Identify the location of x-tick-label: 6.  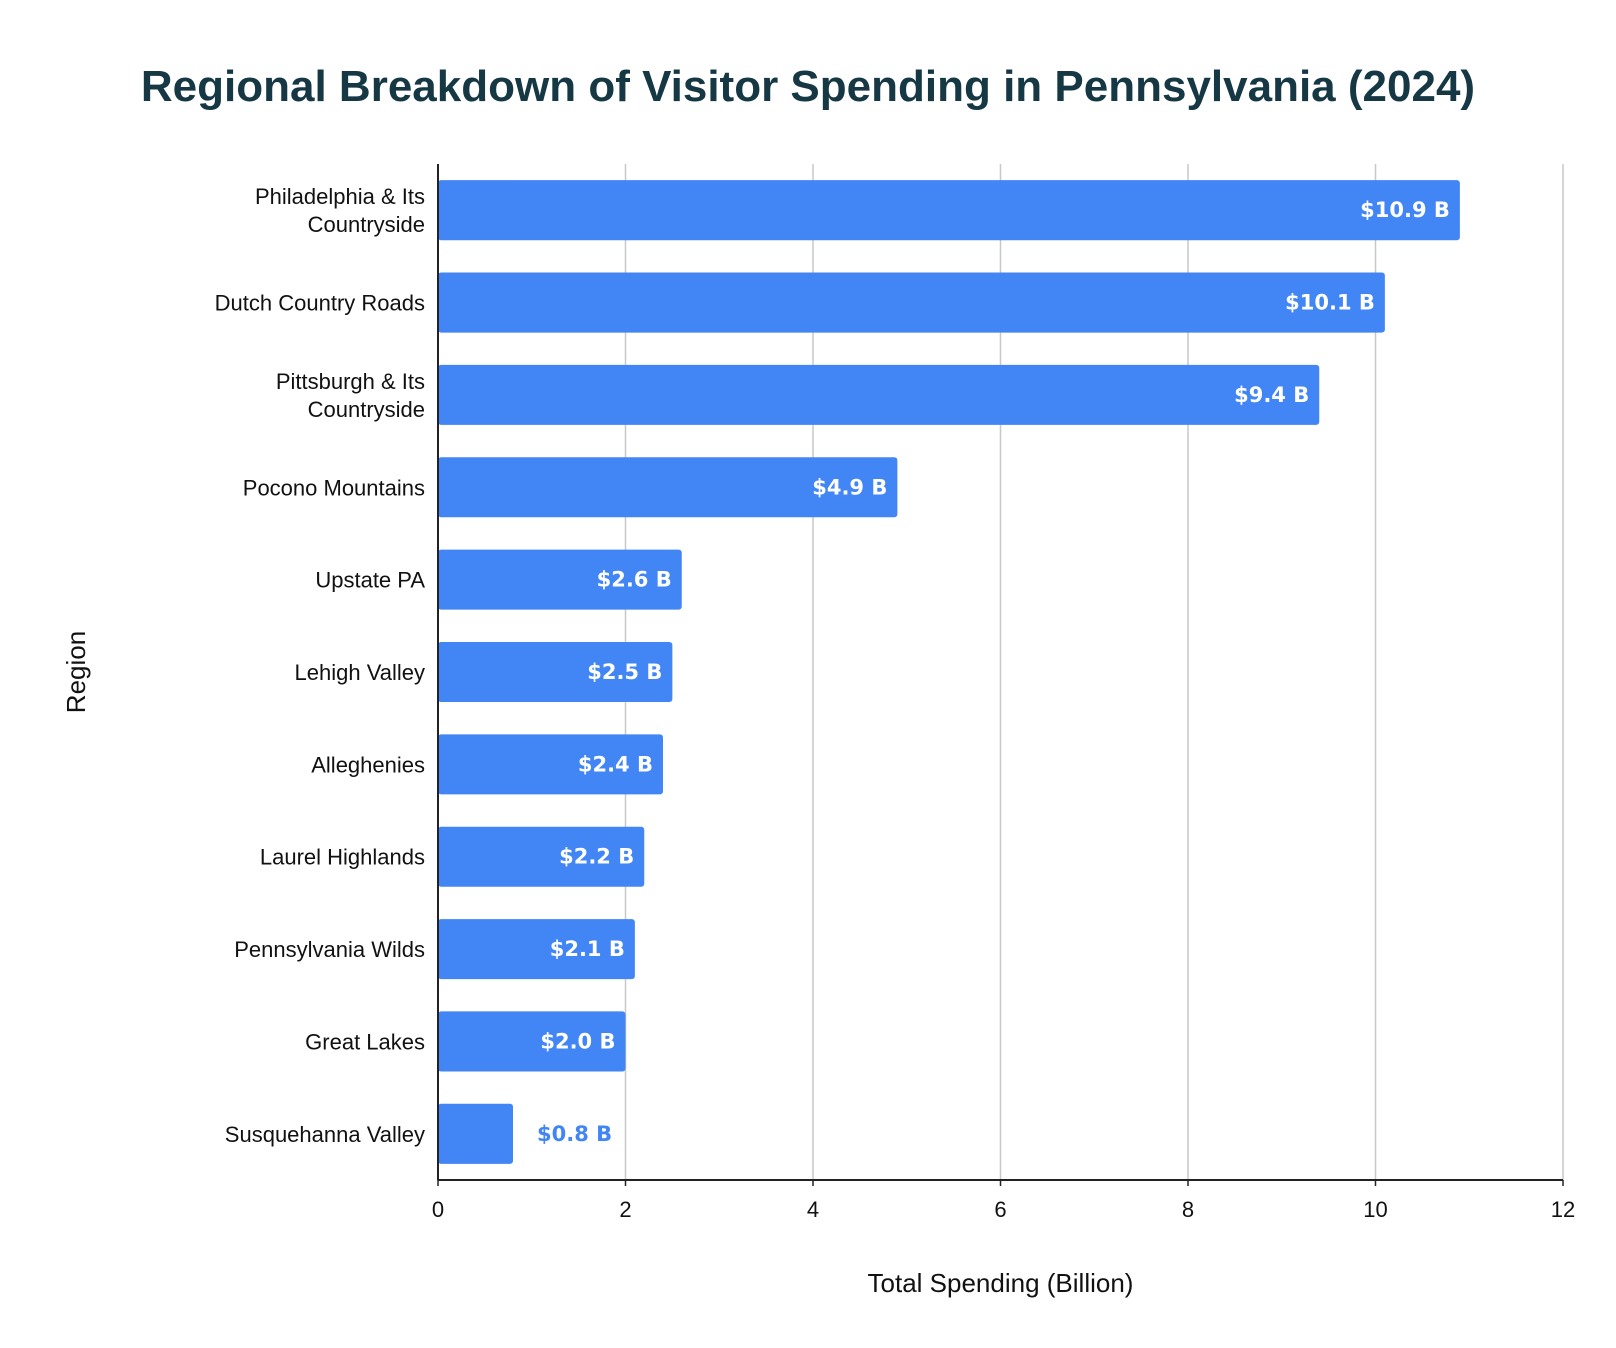
(1000, 1209).